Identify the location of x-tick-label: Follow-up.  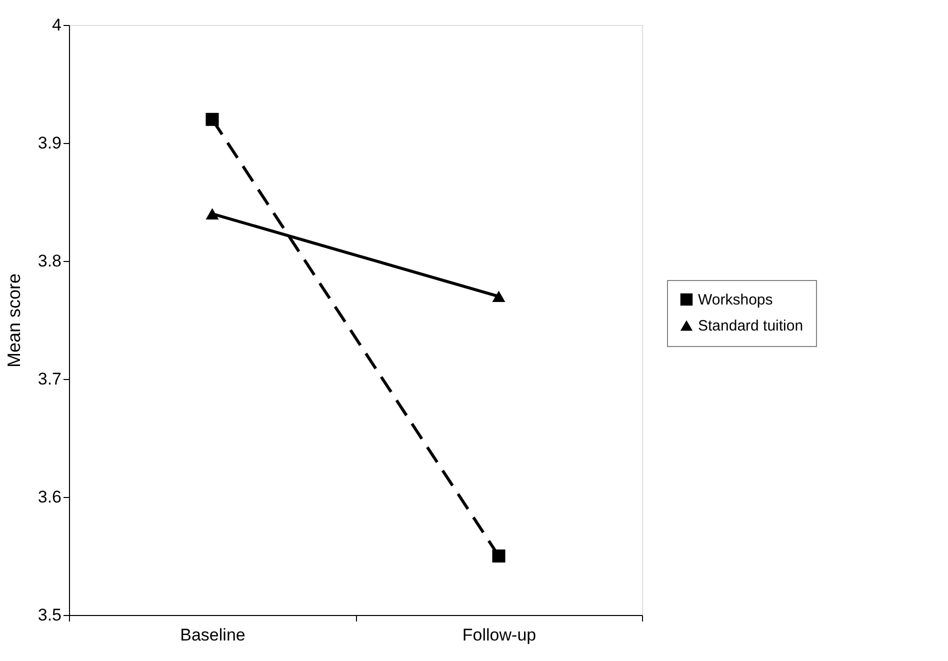
(499, 635).